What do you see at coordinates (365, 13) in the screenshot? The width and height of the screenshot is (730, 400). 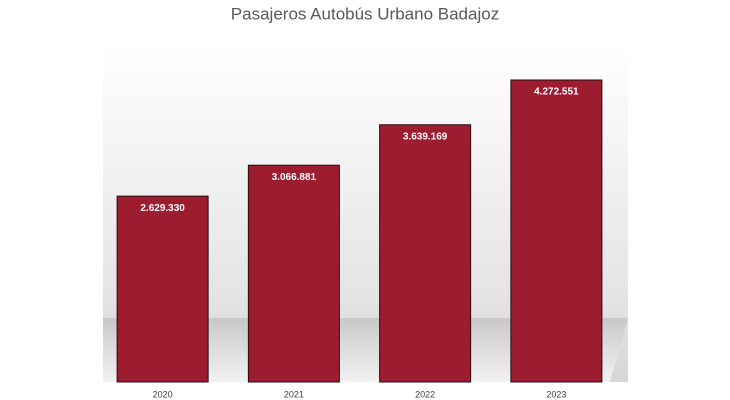 I see `chart-title: Pasajeros Autobús Urbano Badajoz` at bounding box center [365, 13].